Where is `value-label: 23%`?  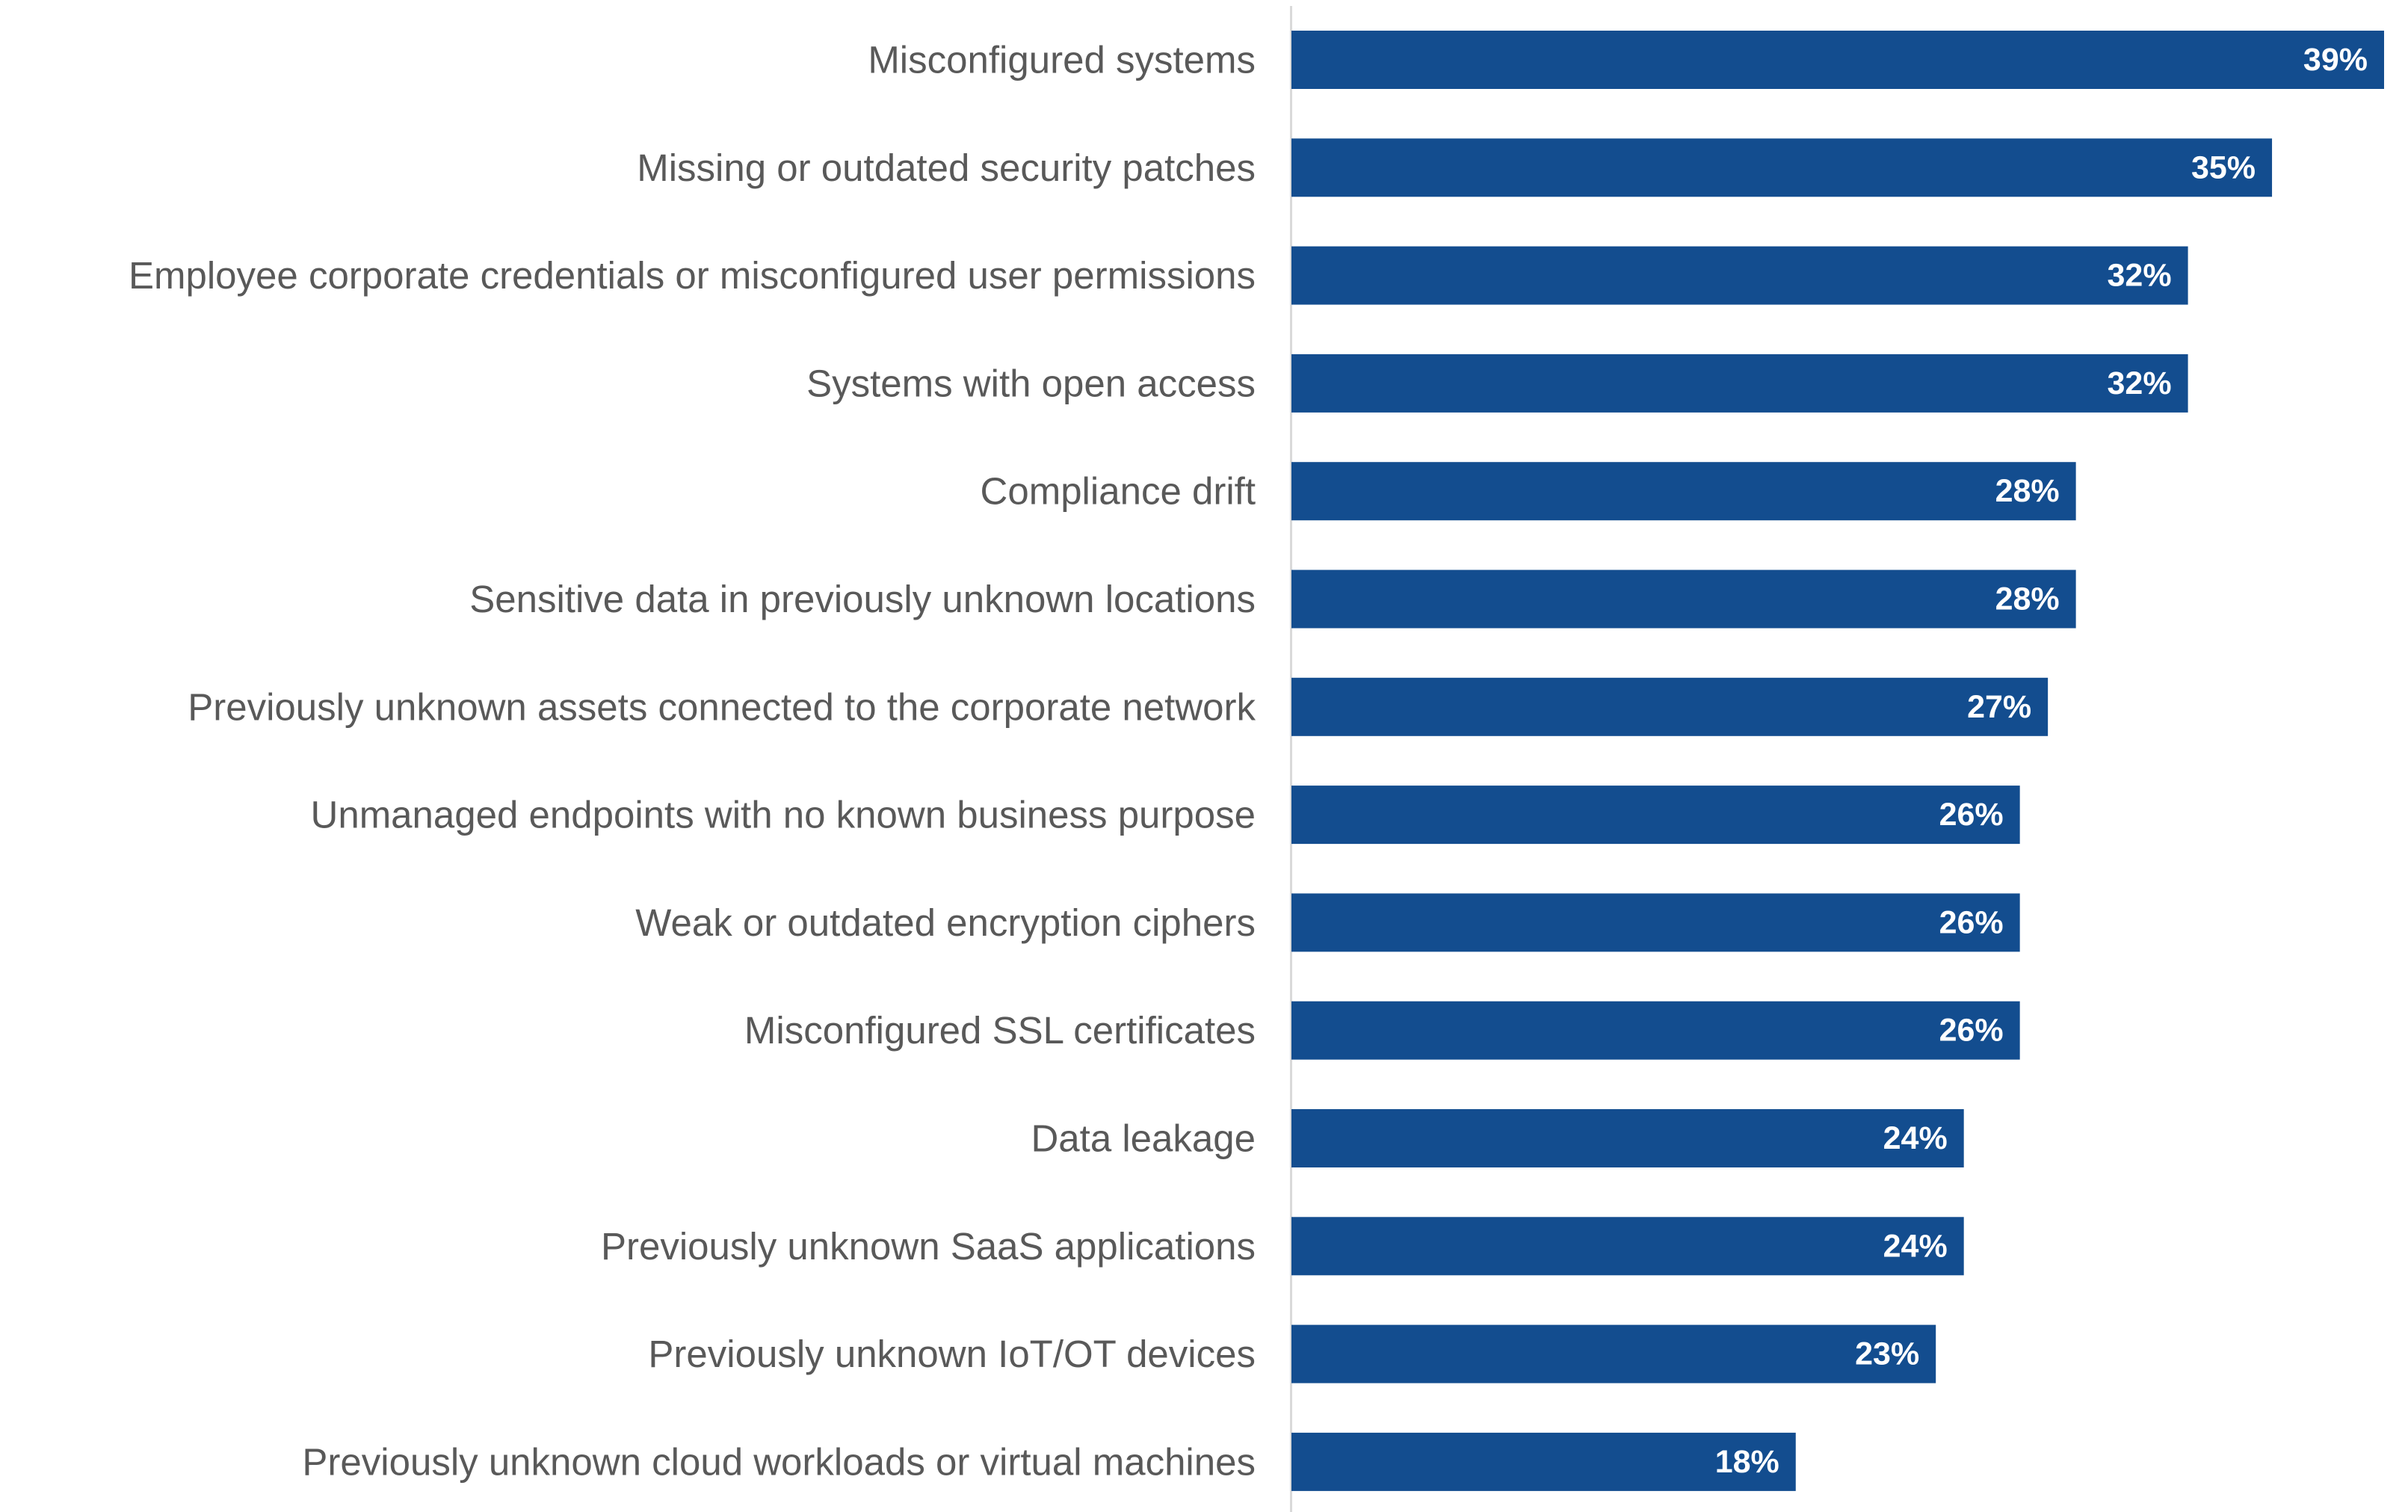
value-label: 23% is located at coordinates (1887, 1354).